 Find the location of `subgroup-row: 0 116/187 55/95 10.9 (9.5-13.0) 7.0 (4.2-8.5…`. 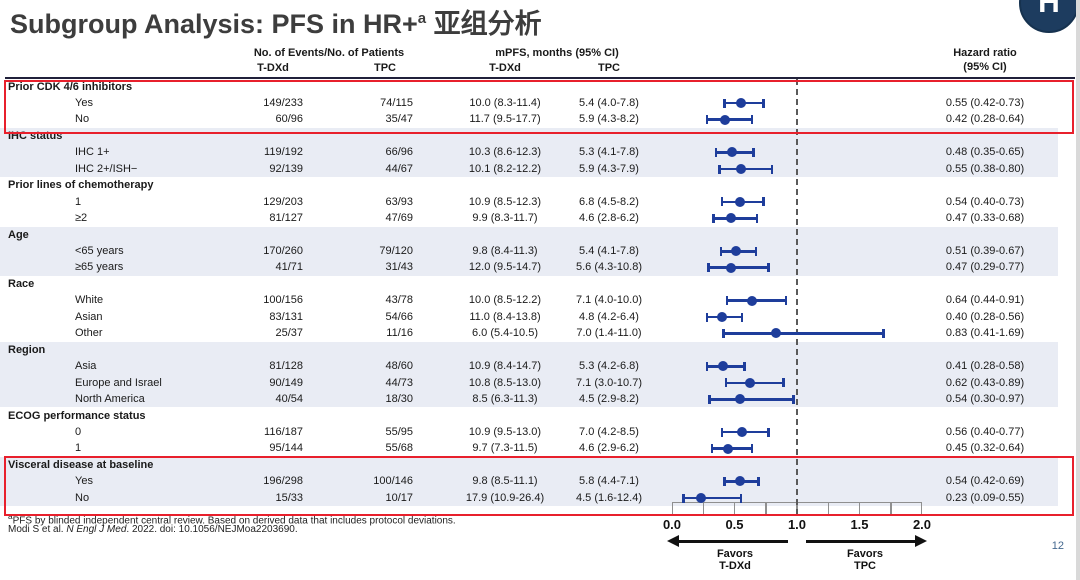

subgroup-row: 0 116/187 55/95 10.9 (9.5-13.0) 7.0 (4.2-8.5… is located at coordinates (529, 432).